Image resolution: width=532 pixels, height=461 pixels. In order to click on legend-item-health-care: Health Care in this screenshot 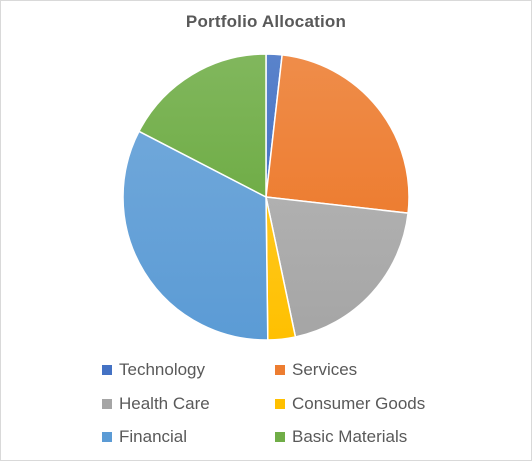, I will do `click(156, 404)`.